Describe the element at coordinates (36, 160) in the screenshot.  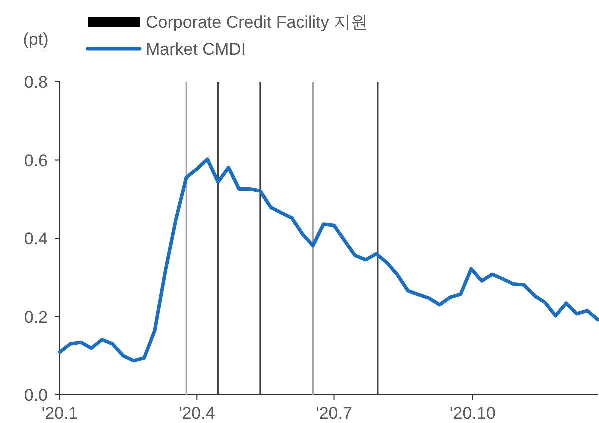
I see `y-tick-label: 0.6` at that location.